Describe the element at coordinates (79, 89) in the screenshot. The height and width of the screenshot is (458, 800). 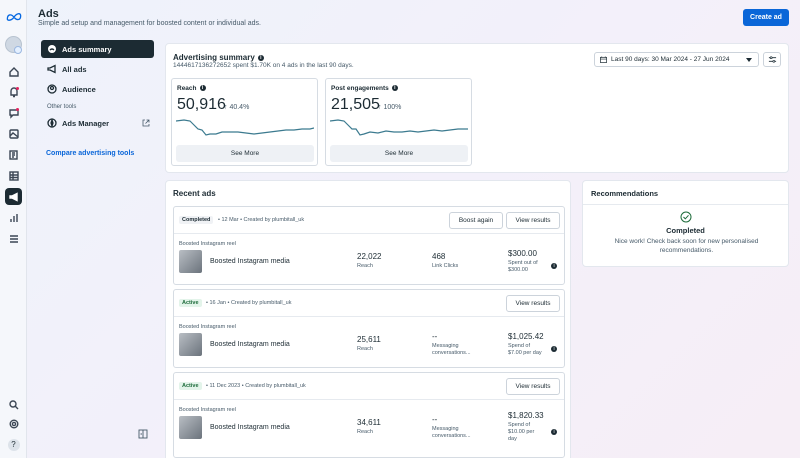
I see `sidebar-item-label: Audience` at that location.